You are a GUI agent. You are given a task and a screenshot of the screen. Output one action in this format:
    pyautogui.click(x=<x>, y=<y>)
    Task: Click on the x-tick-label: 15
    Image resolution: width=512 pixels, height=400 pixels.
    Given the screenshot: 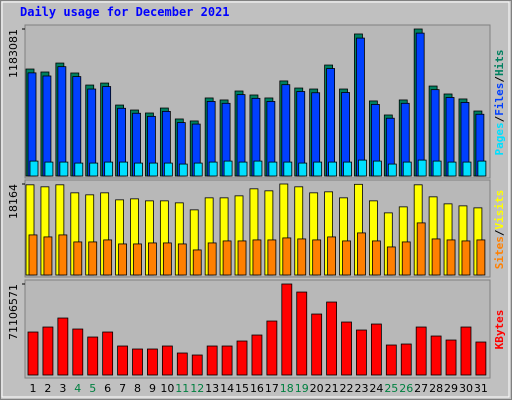 What is the action you would take?
    pyautogui.click(x=242, y=388)
    